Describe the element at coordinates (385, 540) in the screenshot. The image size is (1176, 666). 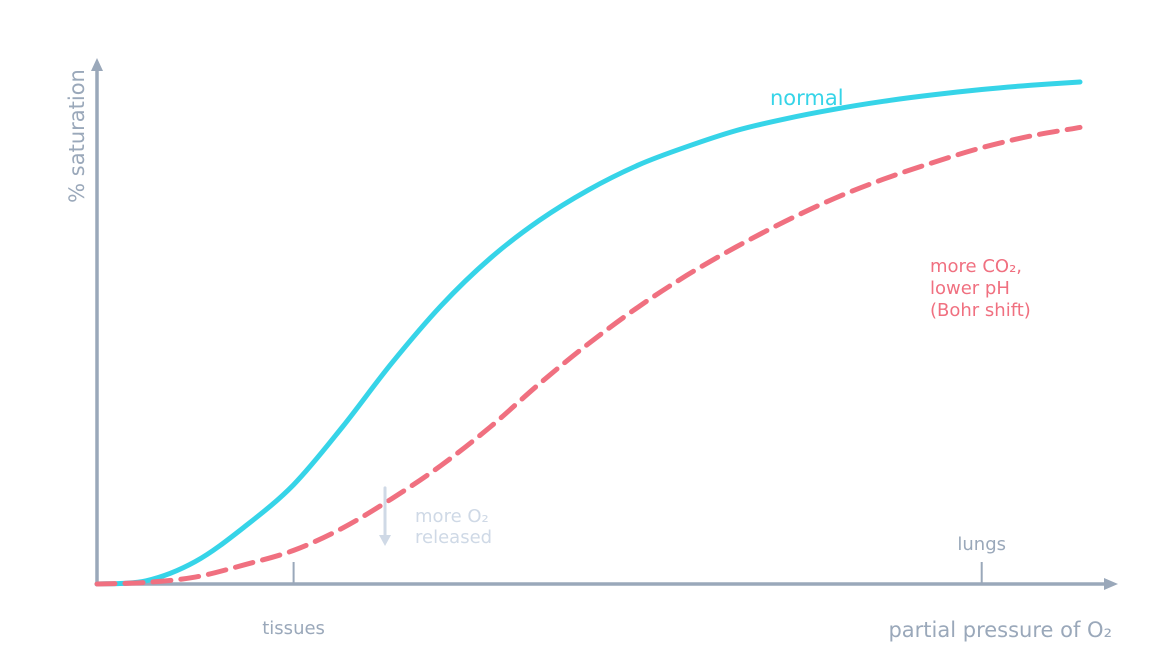
I see `annotation-arrowhead` at that location.